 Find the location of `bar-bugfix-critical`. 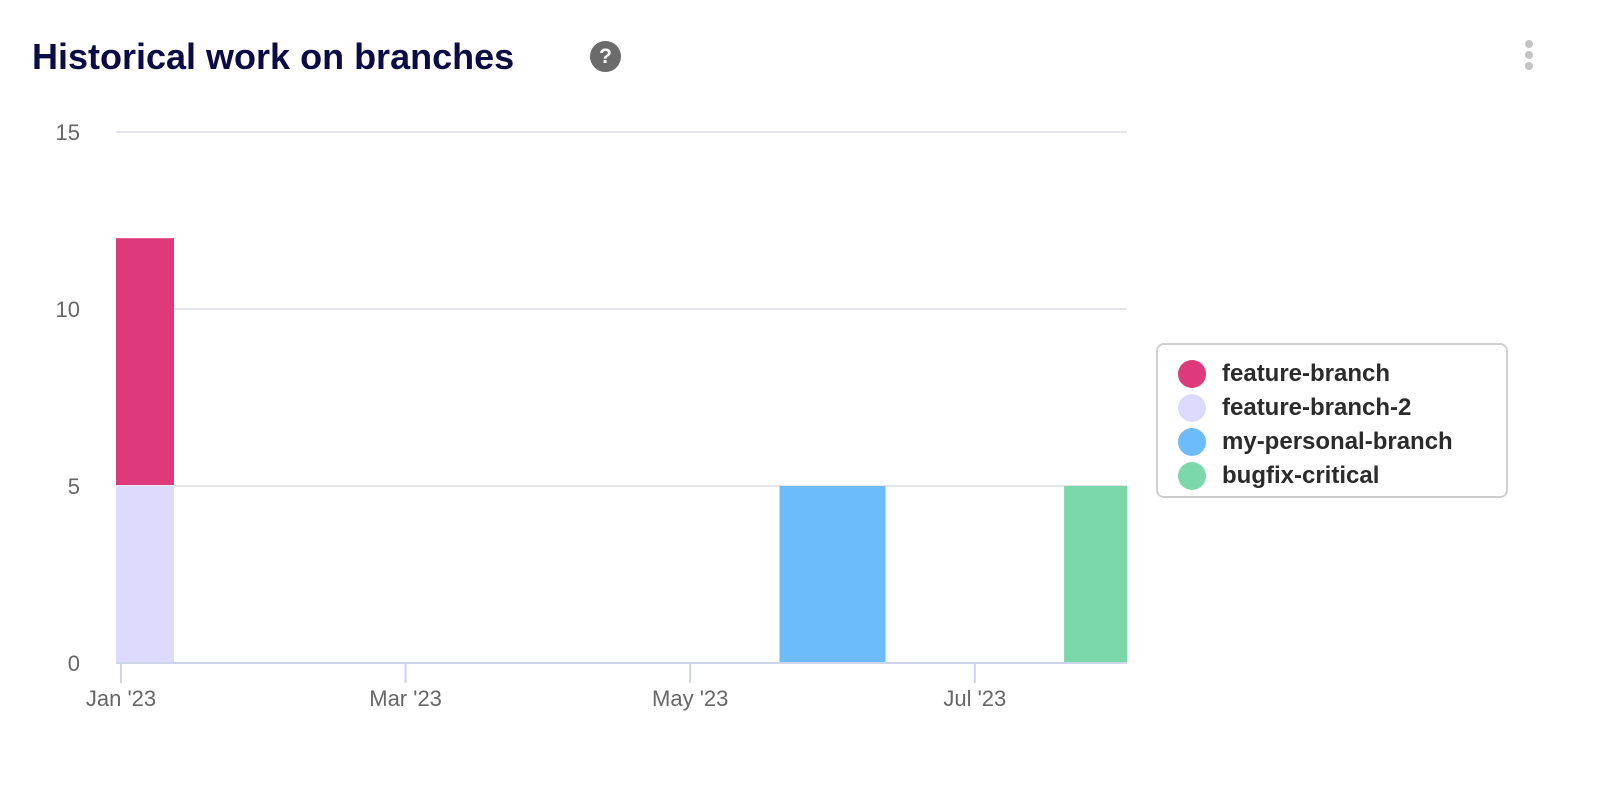

bar-bugfix-critical is located at coordinates (1107, 574).